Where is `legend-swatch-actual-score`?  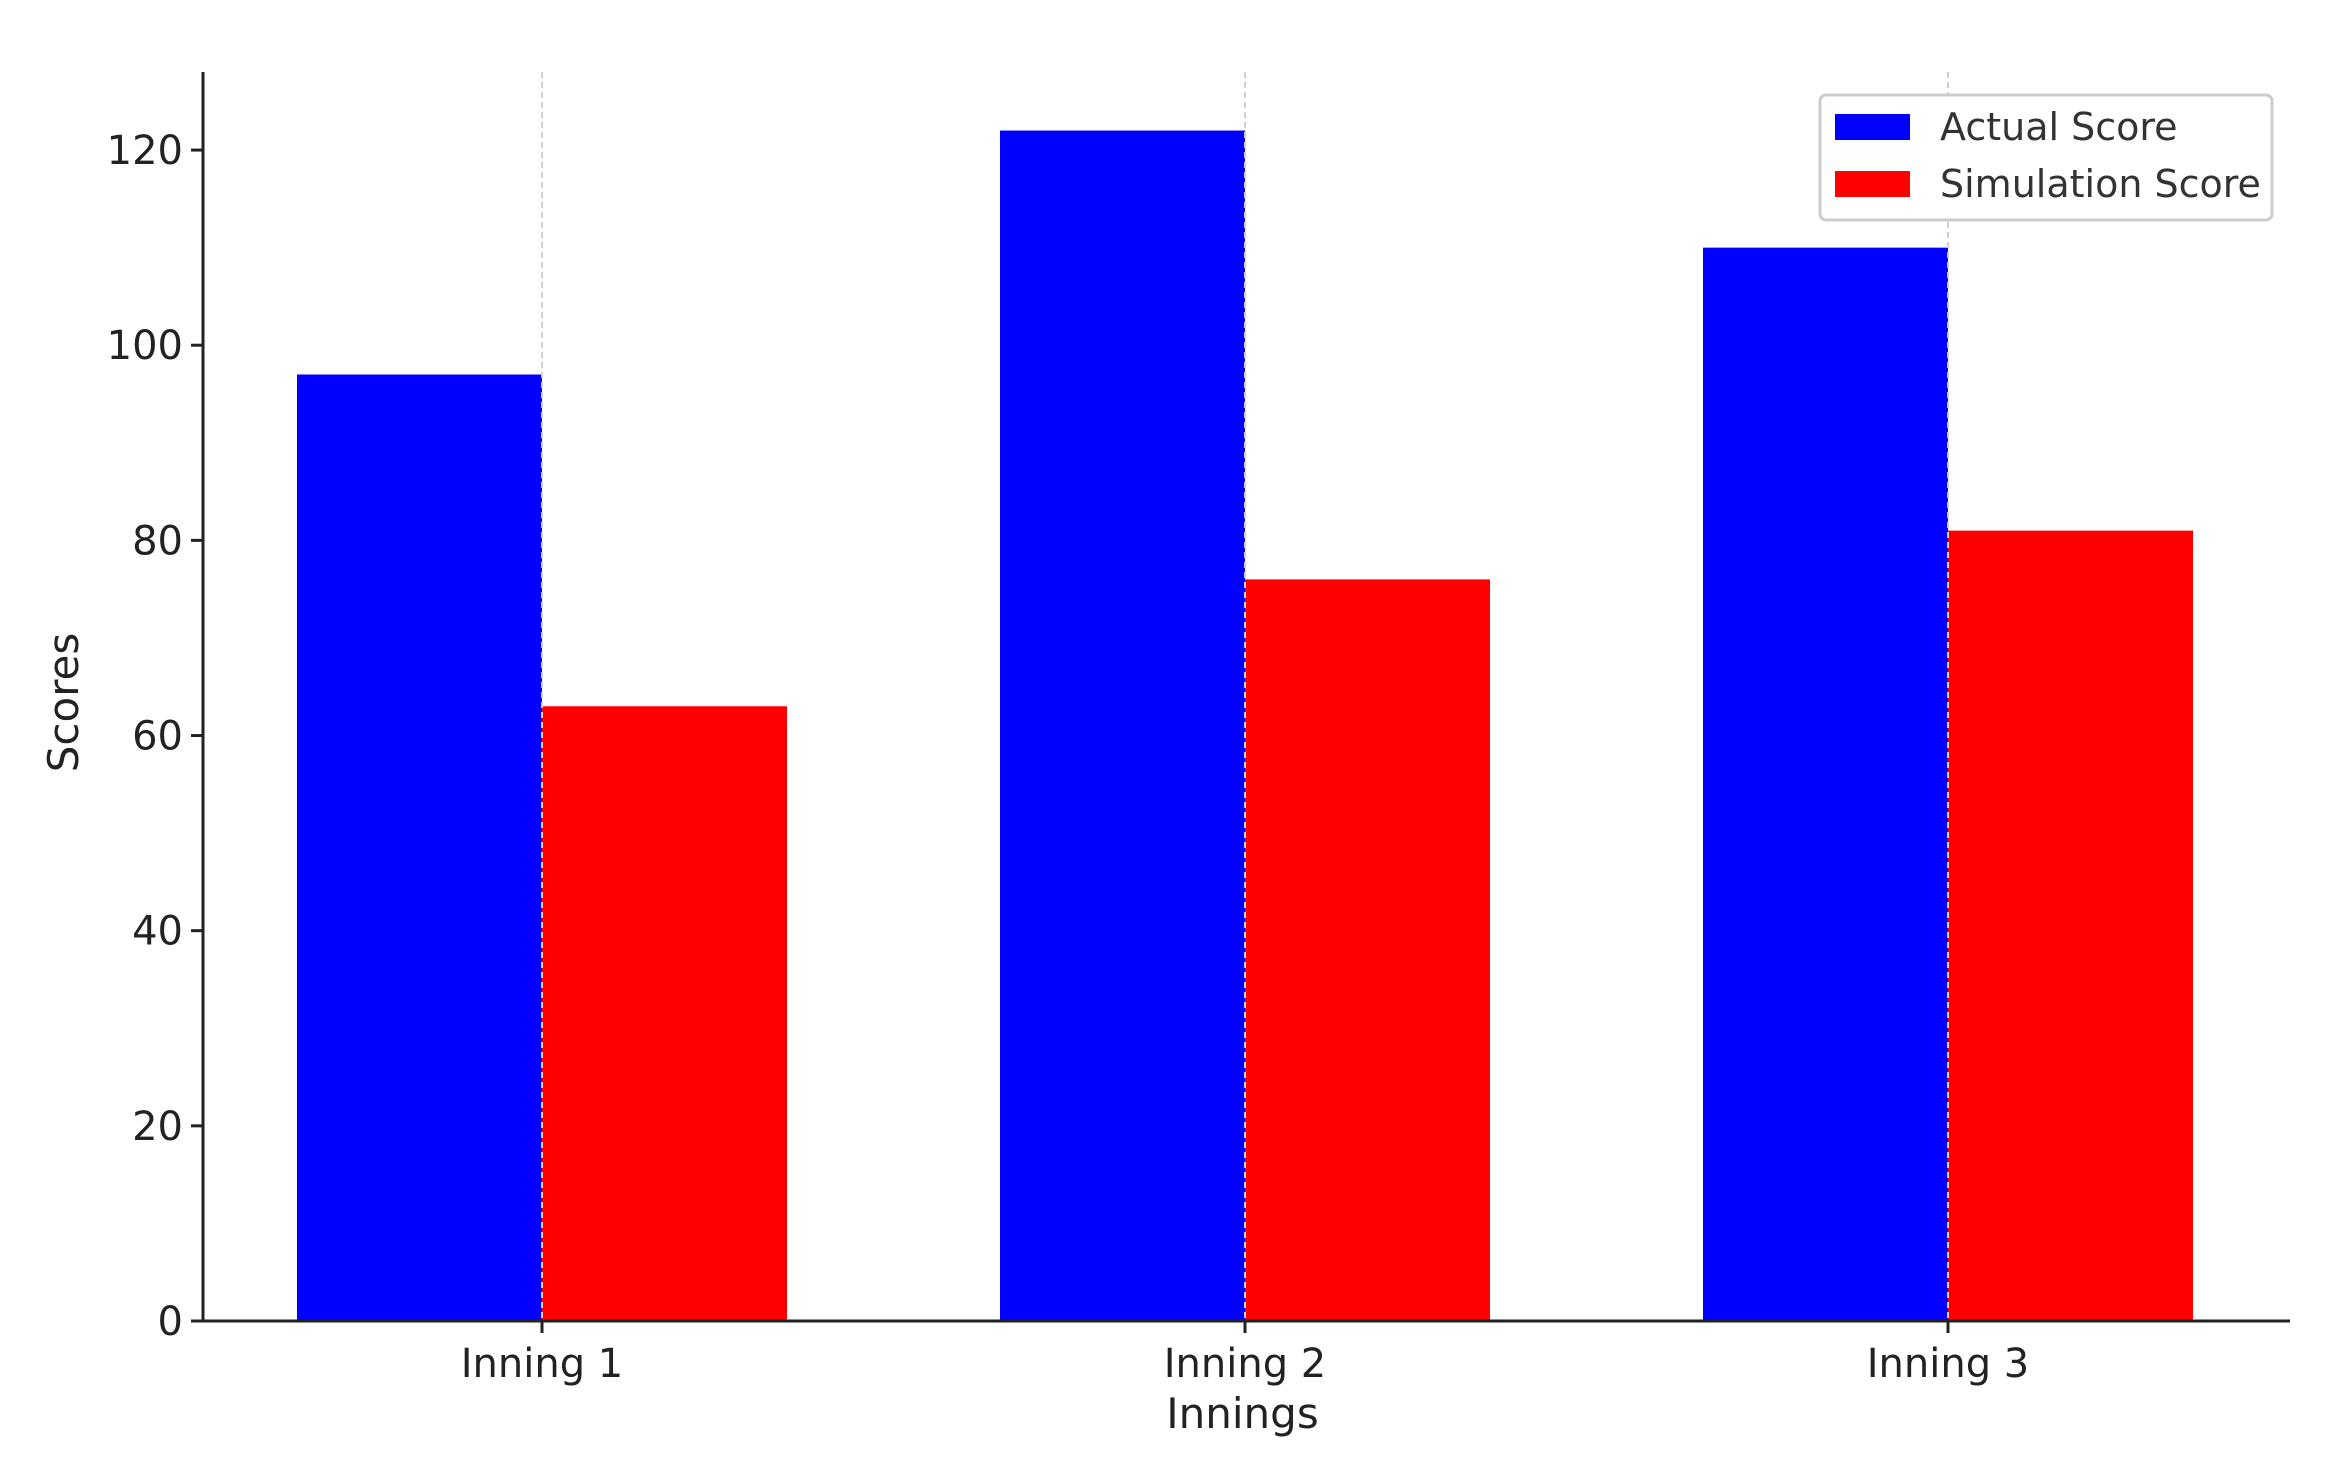
legend-swatch-actual-score is located at coordinates (1872, 127).